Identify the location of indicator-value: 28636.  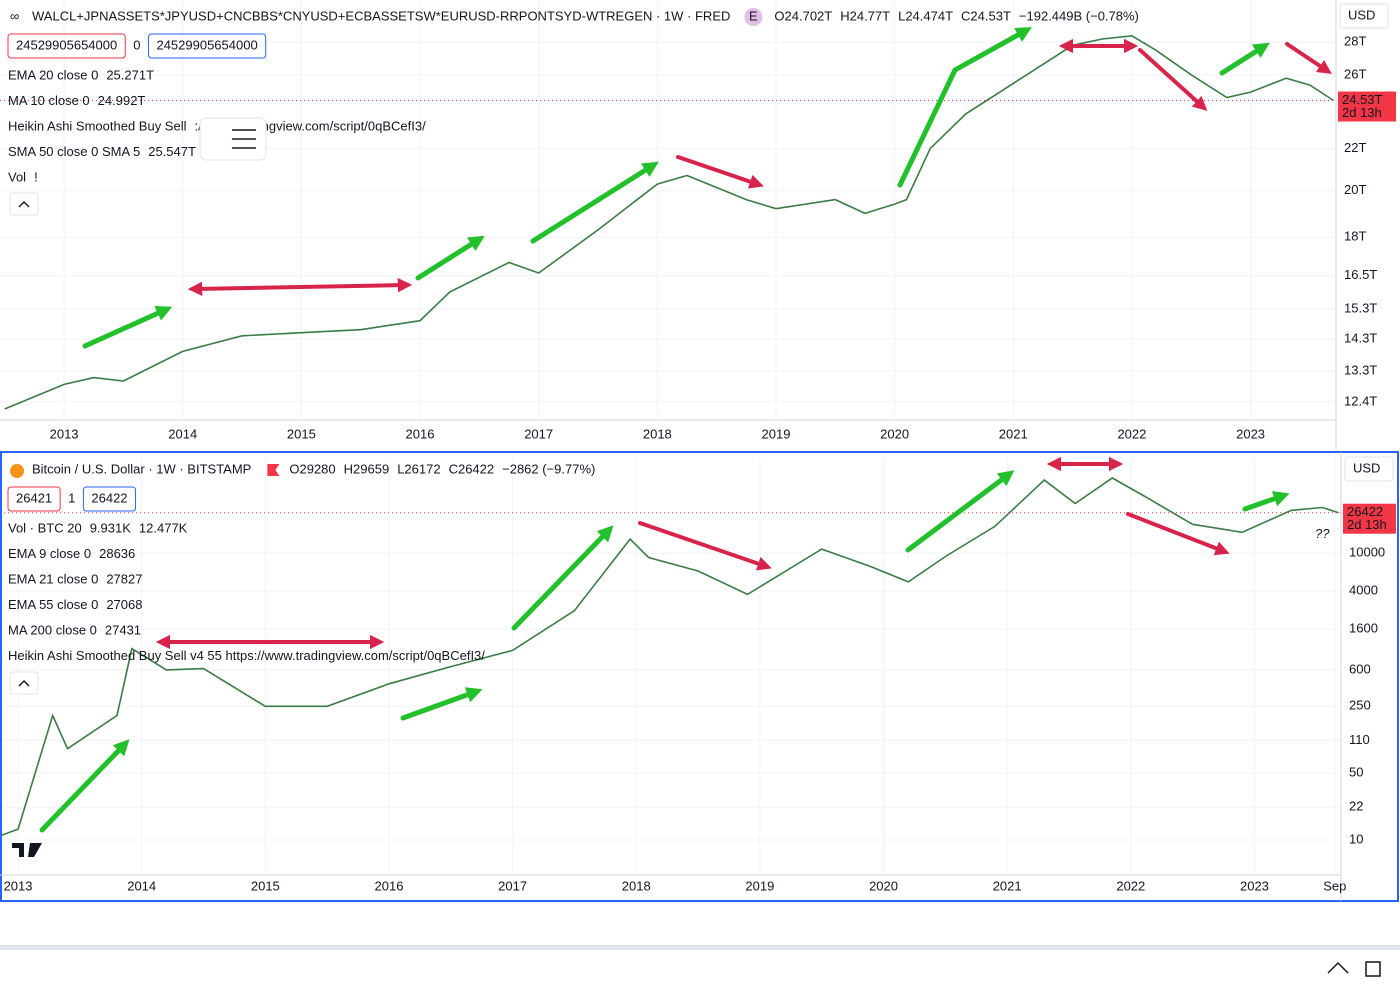
(117, 553).